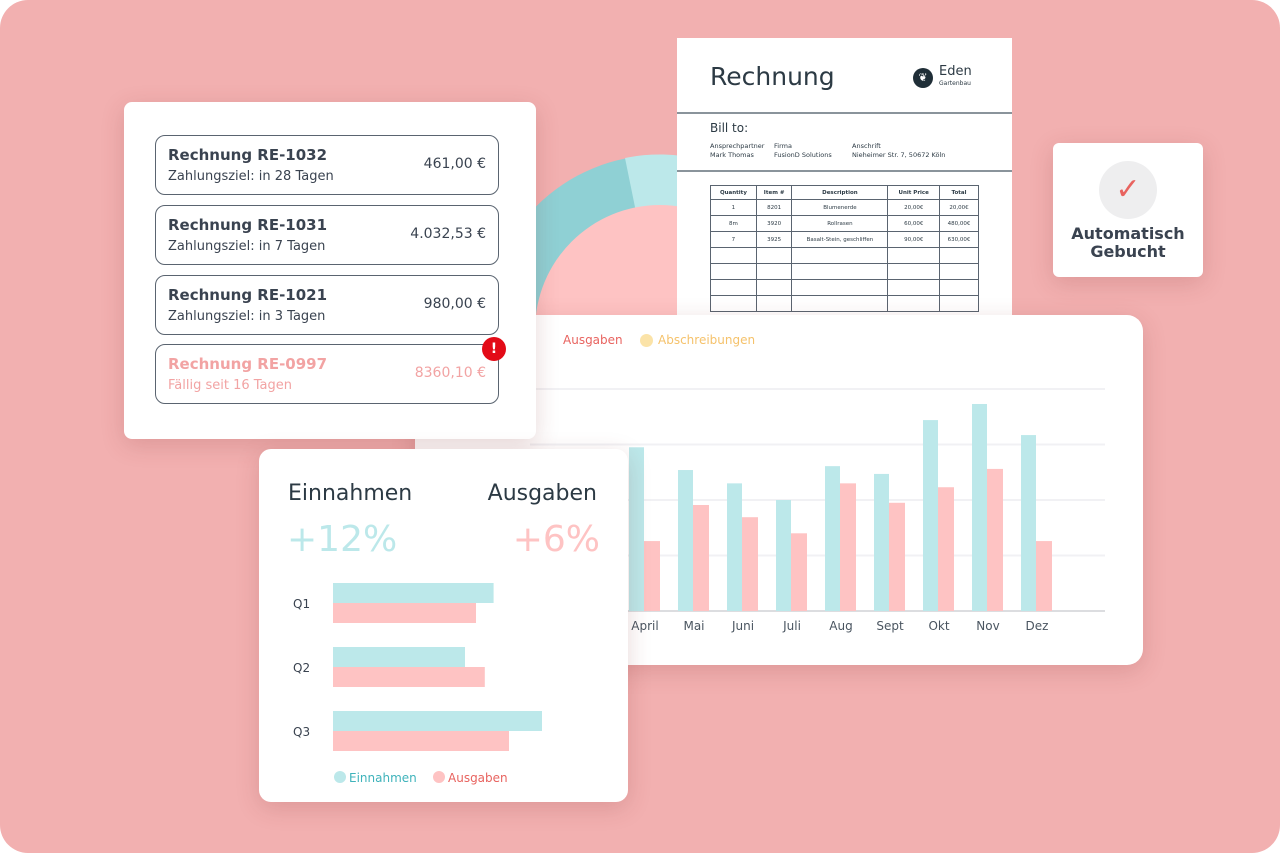 The width and height of the screenshot is (1280, 853). I want to click on cell: 630,00€, so click(959, 239).